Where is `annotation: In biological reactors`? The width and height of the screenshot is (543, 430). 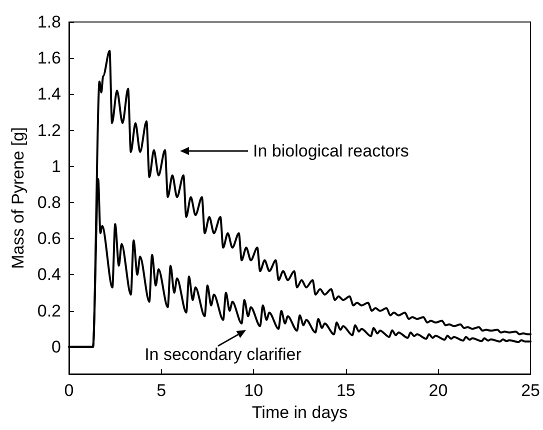
annotation: In biological reactors is located at coordinates (331, 151).